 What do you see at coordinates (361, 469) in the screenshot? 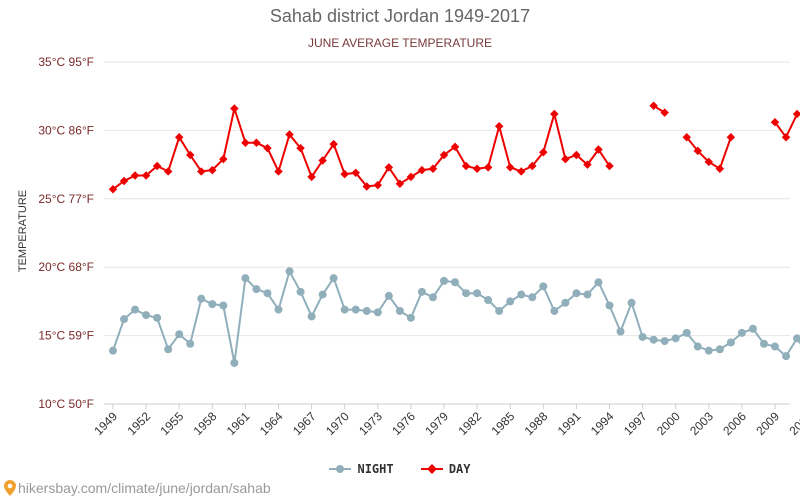
I see `legend-item-night: NIGHT` at bounding box center [361, 469].